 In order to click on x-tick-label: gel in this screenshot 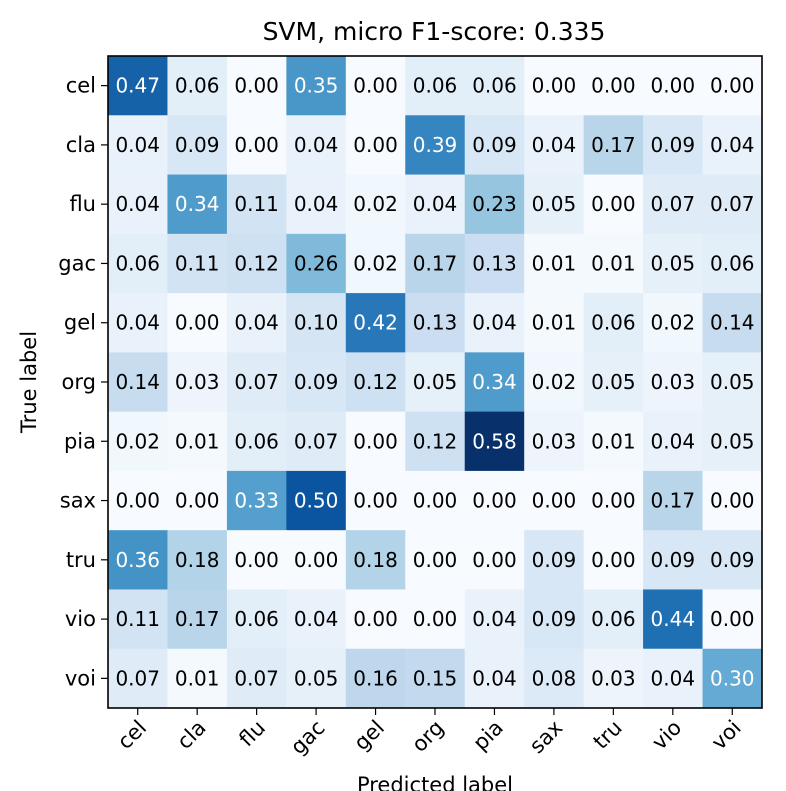, I will do `click(369, 736)`.